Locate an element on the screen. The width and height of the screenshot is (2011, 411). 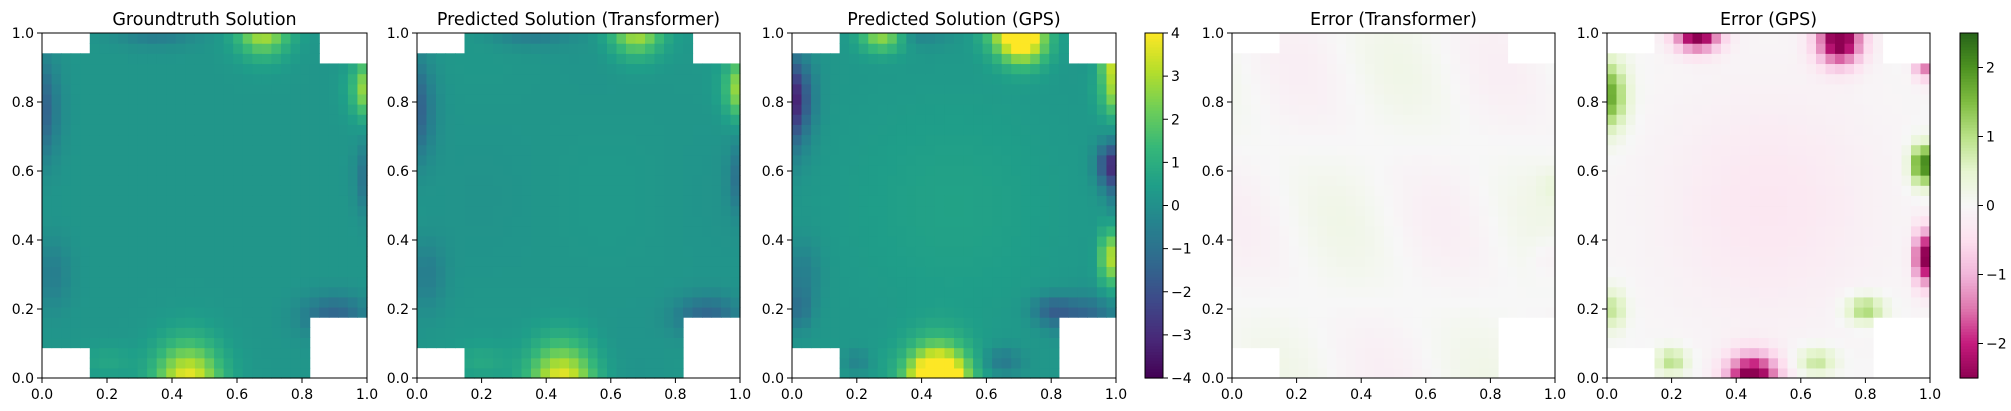
y-tick-label: 0.0 is located at coordinates (398, 379).